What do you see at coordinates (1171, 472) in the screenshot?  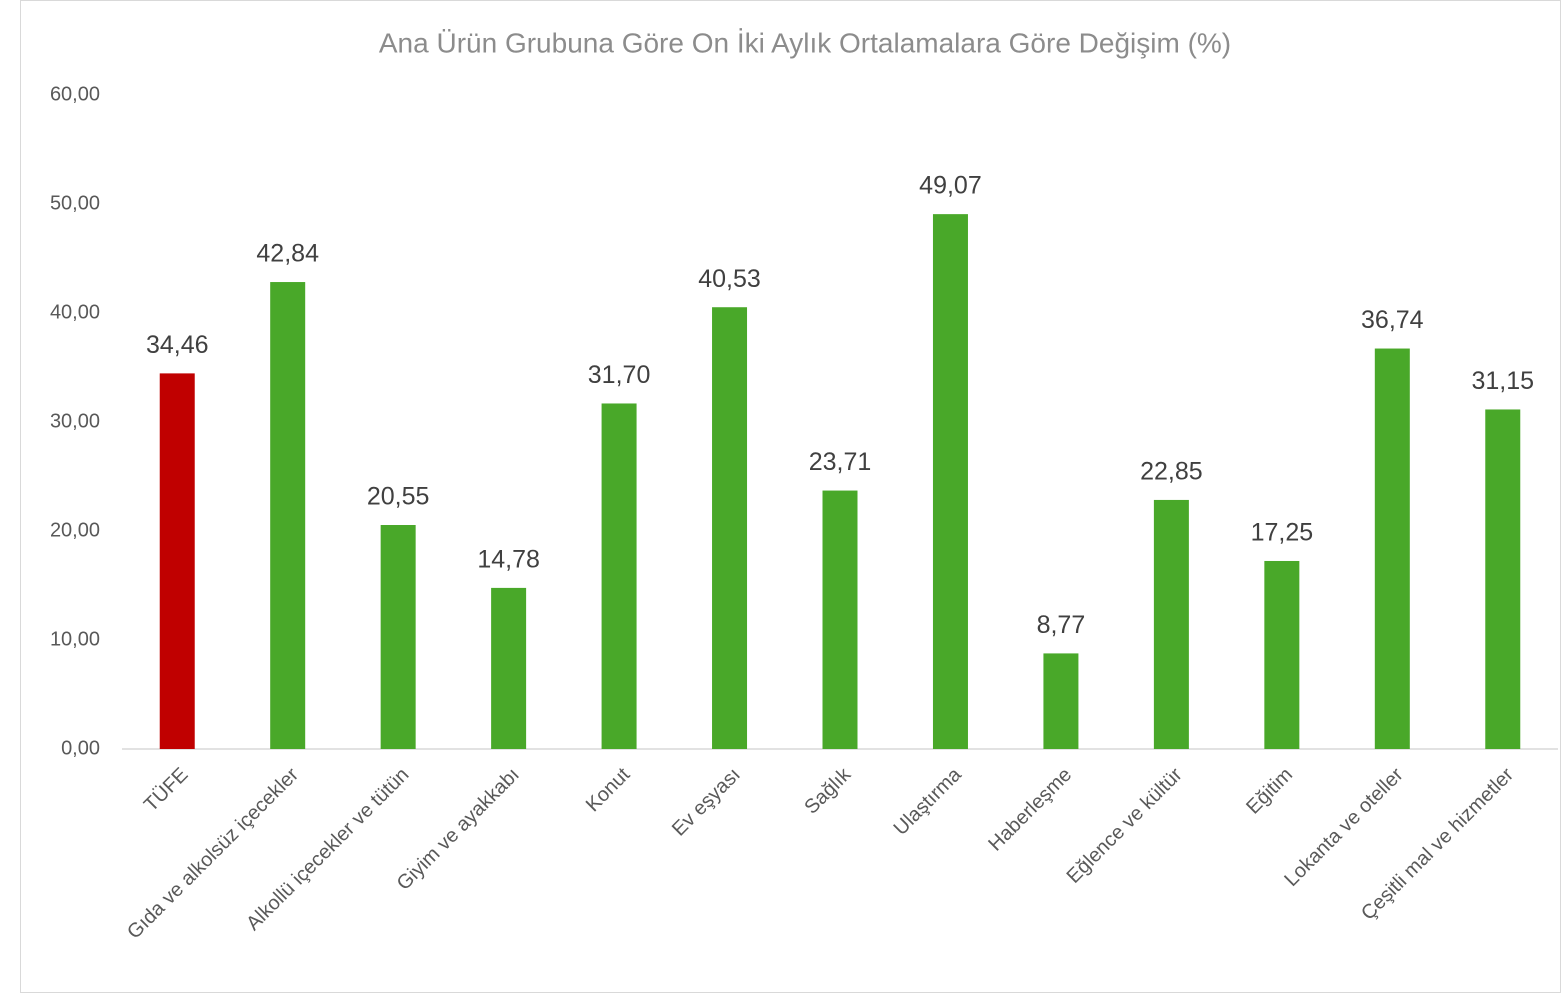 I see `data-label: 22,85` at bounding box center [1171, 472].